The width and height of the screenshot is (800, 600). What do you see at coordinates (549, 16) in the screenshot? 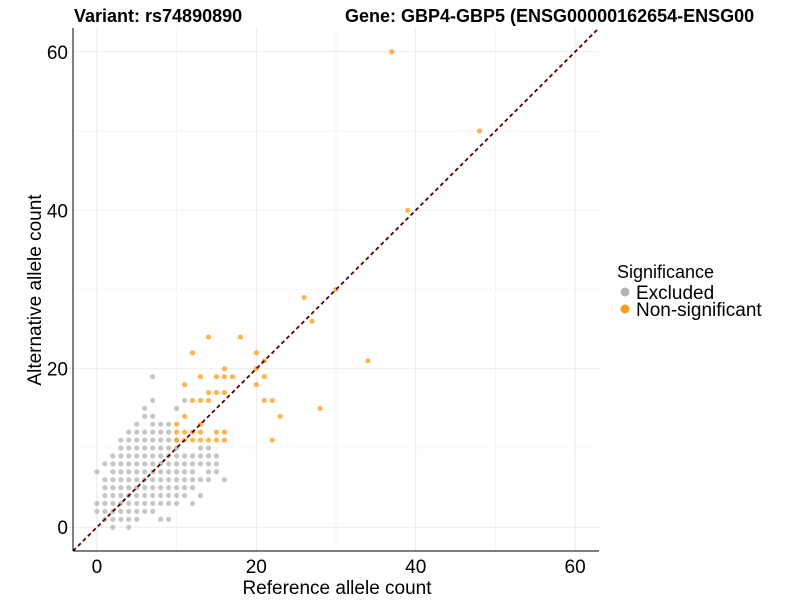
I see `chart-title-right: Gene: GBP4-GBP5 (ENSG00000162654-ENSG00` at bounding box center [549, 16].